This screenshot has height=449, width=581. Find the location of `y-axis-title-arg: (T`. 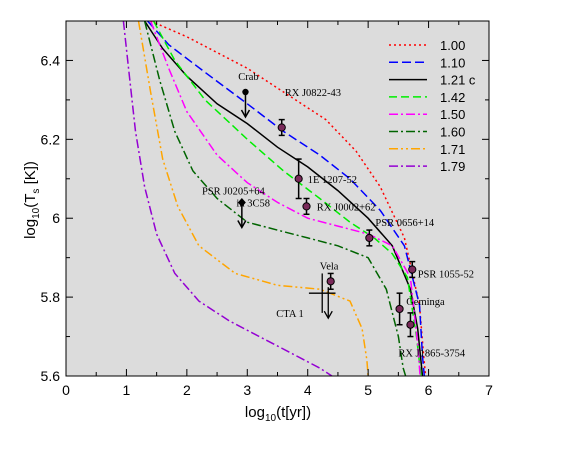

y-axis-title-arg: (T is located at coordinates (30, 201).